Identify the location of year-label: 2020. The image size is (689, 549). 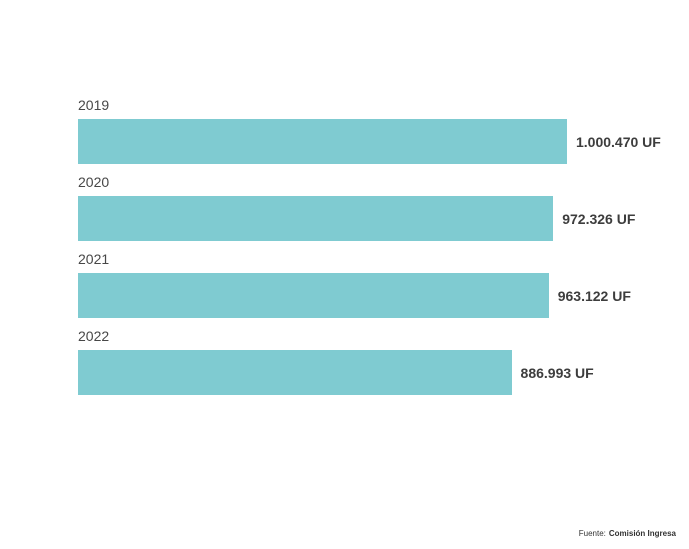
(94, 182).